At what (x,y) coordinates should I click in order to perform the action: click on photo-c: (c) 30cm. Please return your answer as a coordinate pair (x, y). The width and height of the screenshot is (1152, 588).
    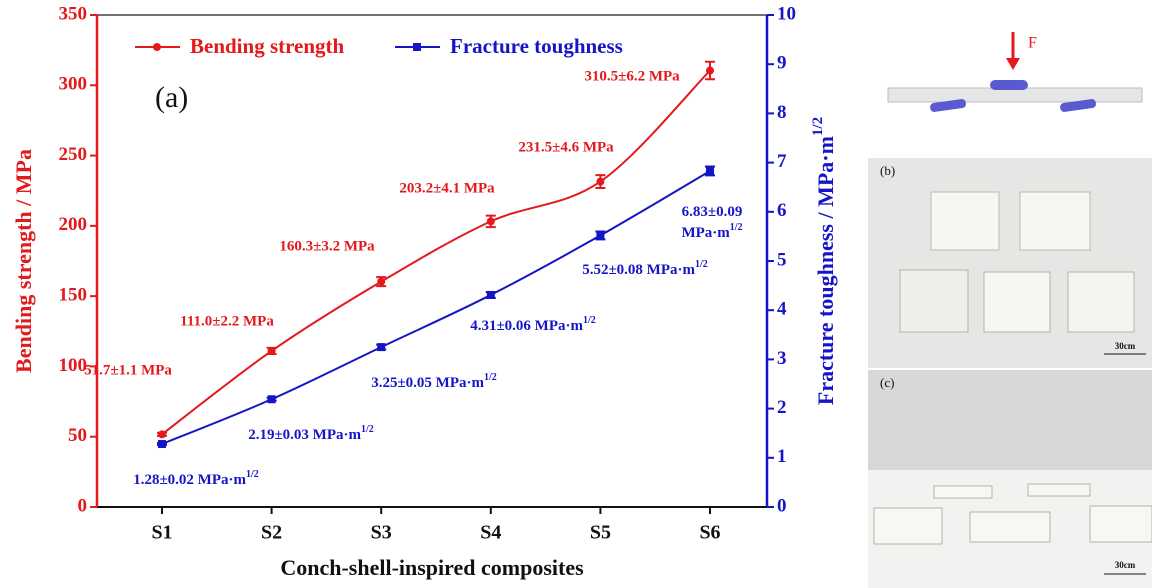
    Looking at the image, I should click on (1010, 479).